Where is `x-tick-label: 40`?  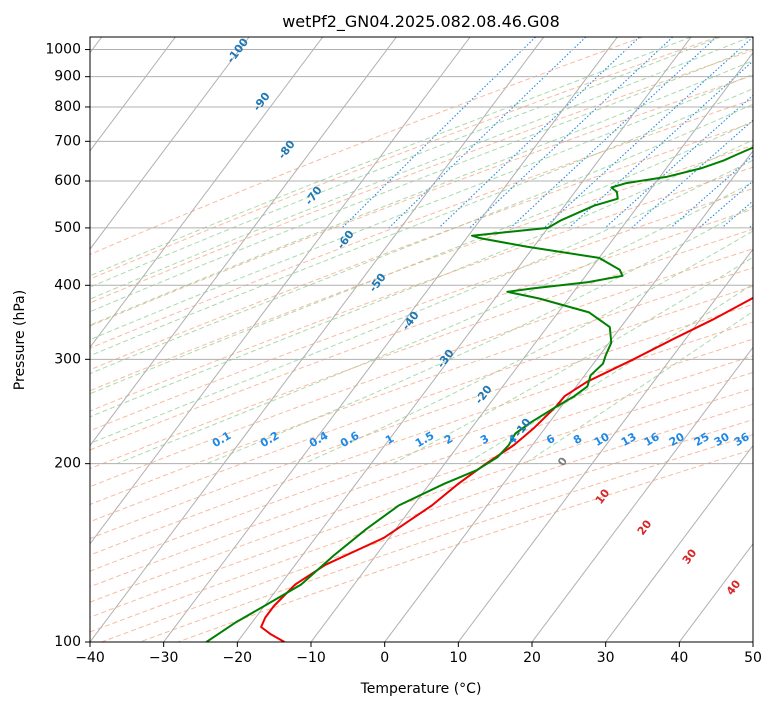 x-tick-label: 40 is located at coordinates (679, 658).